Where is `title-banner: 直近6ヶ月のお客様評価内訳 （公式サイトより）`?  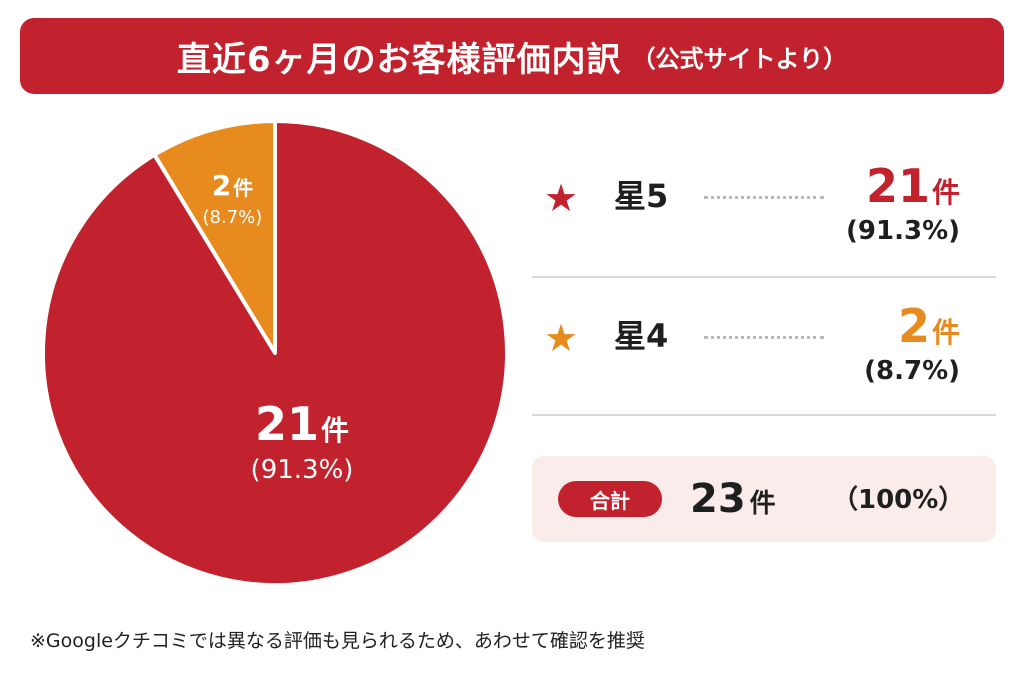
title-banner: 直近6ヶ月のお客様評価内訳 （公式サイトより） is located at coordinates (512, 56).